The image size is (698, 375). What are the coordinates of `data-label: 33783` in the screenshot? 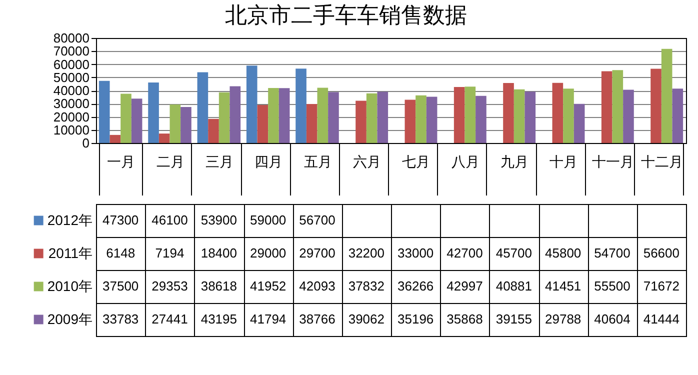 It's located at (120, 319).